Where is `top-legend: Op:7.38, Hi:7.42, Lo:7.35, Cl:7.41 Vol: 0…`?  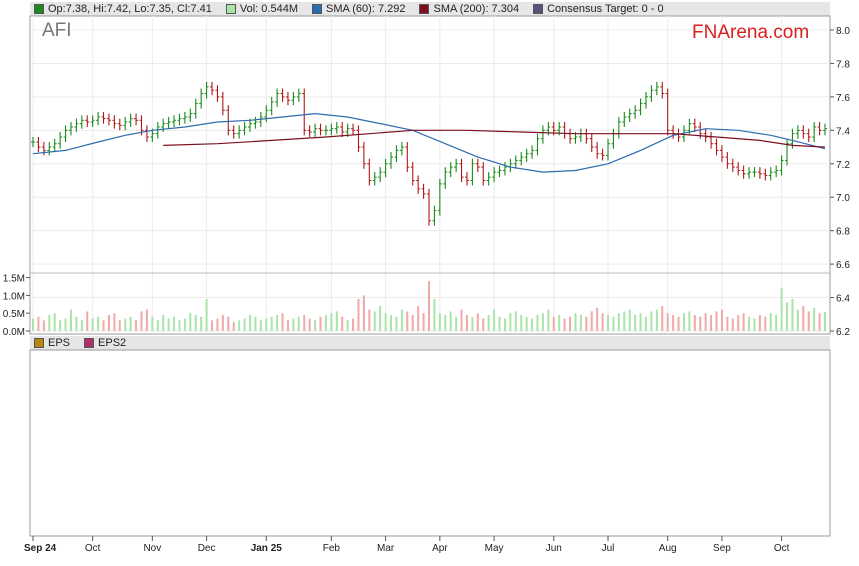
top-legend: Op:7.38, Hi:7.42, Lo:7.35, Cl:7.41 Vol: 0… is located at coordinates (356, 9).